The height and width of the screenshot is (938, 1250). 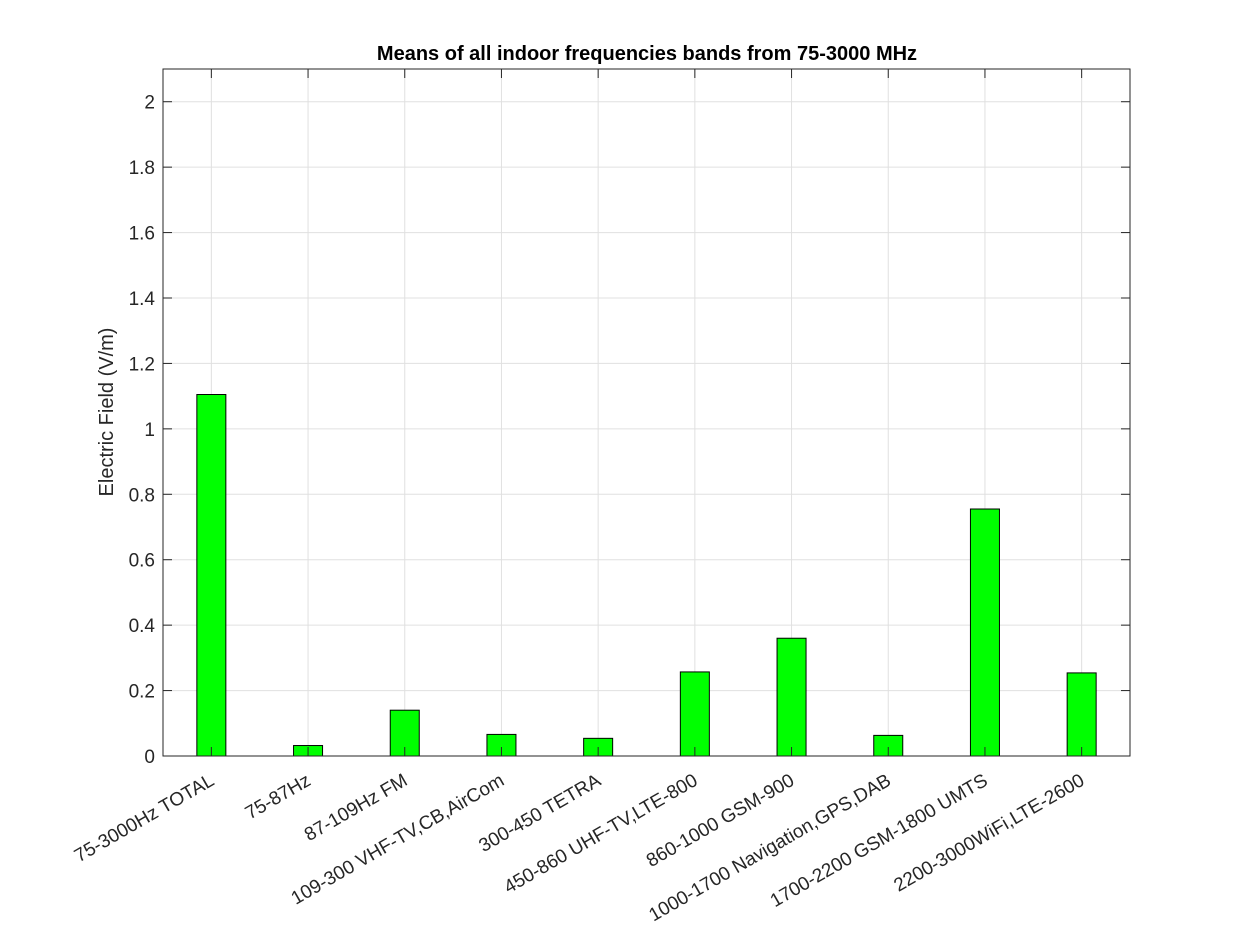 What do you see at coordinates (149, 103) in the screenshot?
I see `y-tick-label: 2` at bounding box center [149, 103].